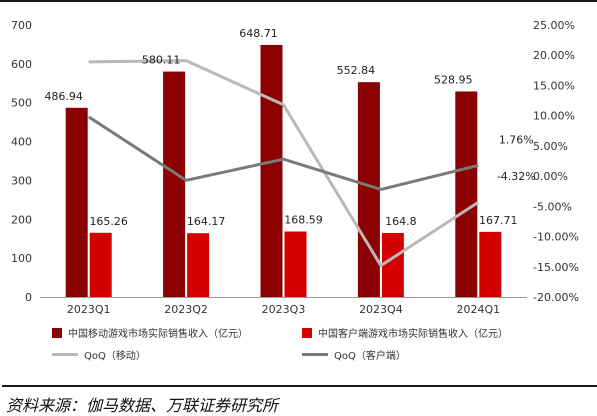  I want to click on right-axis-tick-label: 10.00%, so click(554, 116).